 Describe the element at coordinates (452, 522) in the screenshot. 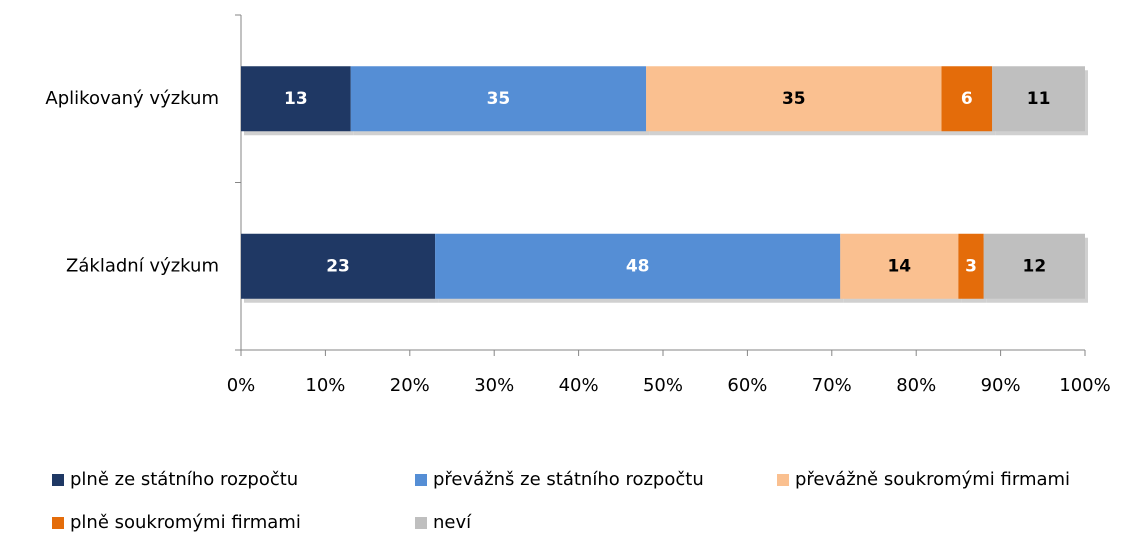

I see `legend-label: neví` at that location.